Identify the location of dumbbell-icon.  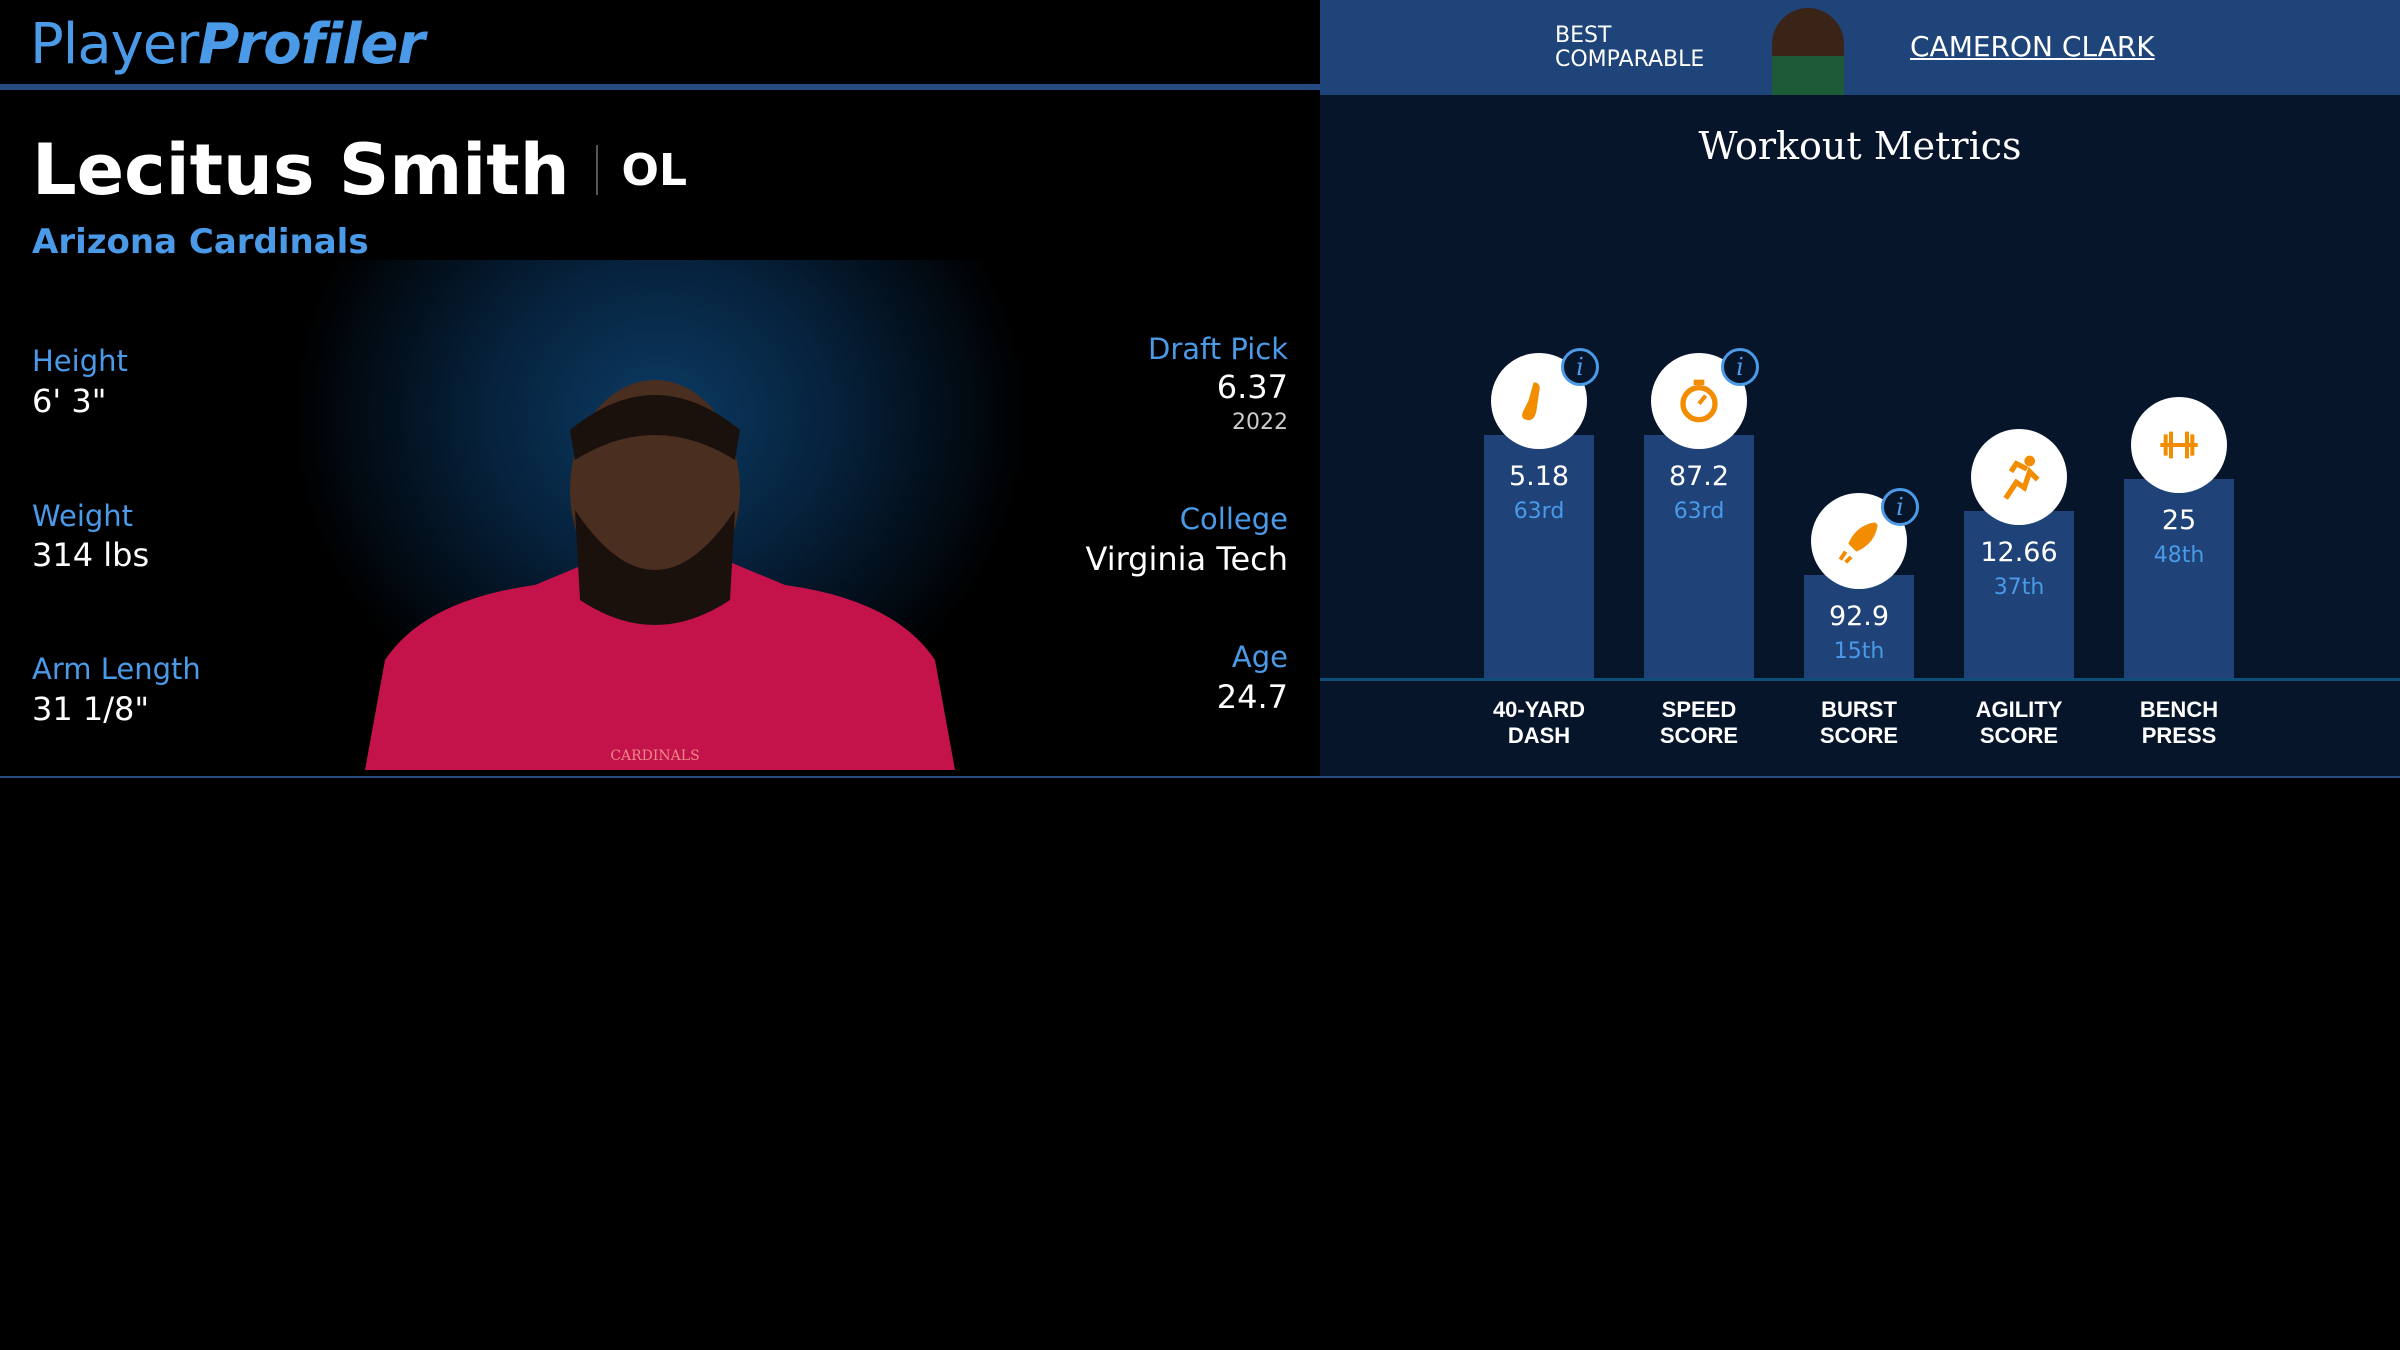
(2179, 445).